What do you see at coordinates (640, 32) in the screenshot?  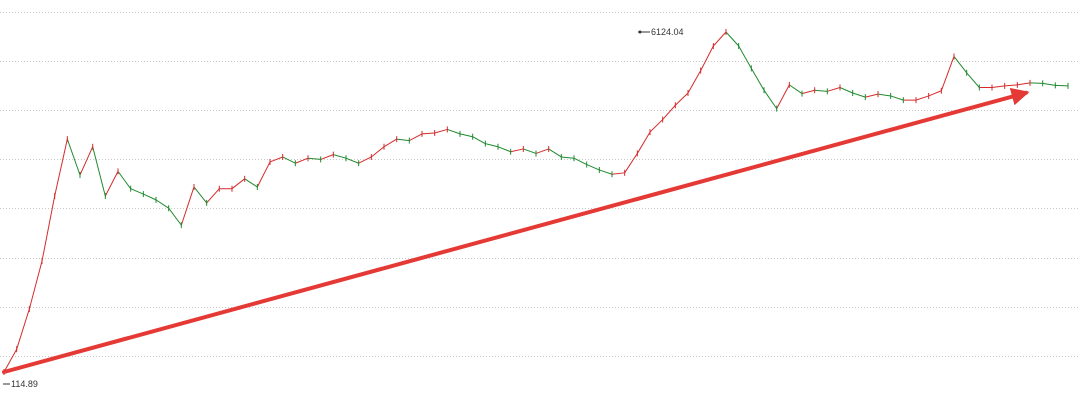 I see `high-marker-dot` at bounding box center [640, 32].